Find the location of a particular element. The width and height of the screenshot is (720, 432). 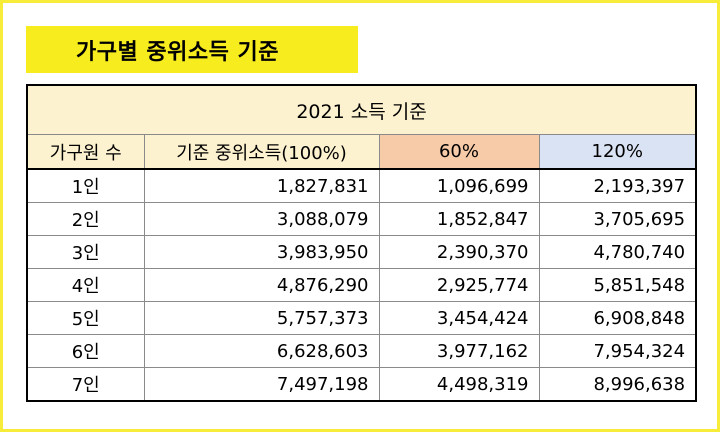

household-size-cell: 2인 is located at coordinates (85, 219).